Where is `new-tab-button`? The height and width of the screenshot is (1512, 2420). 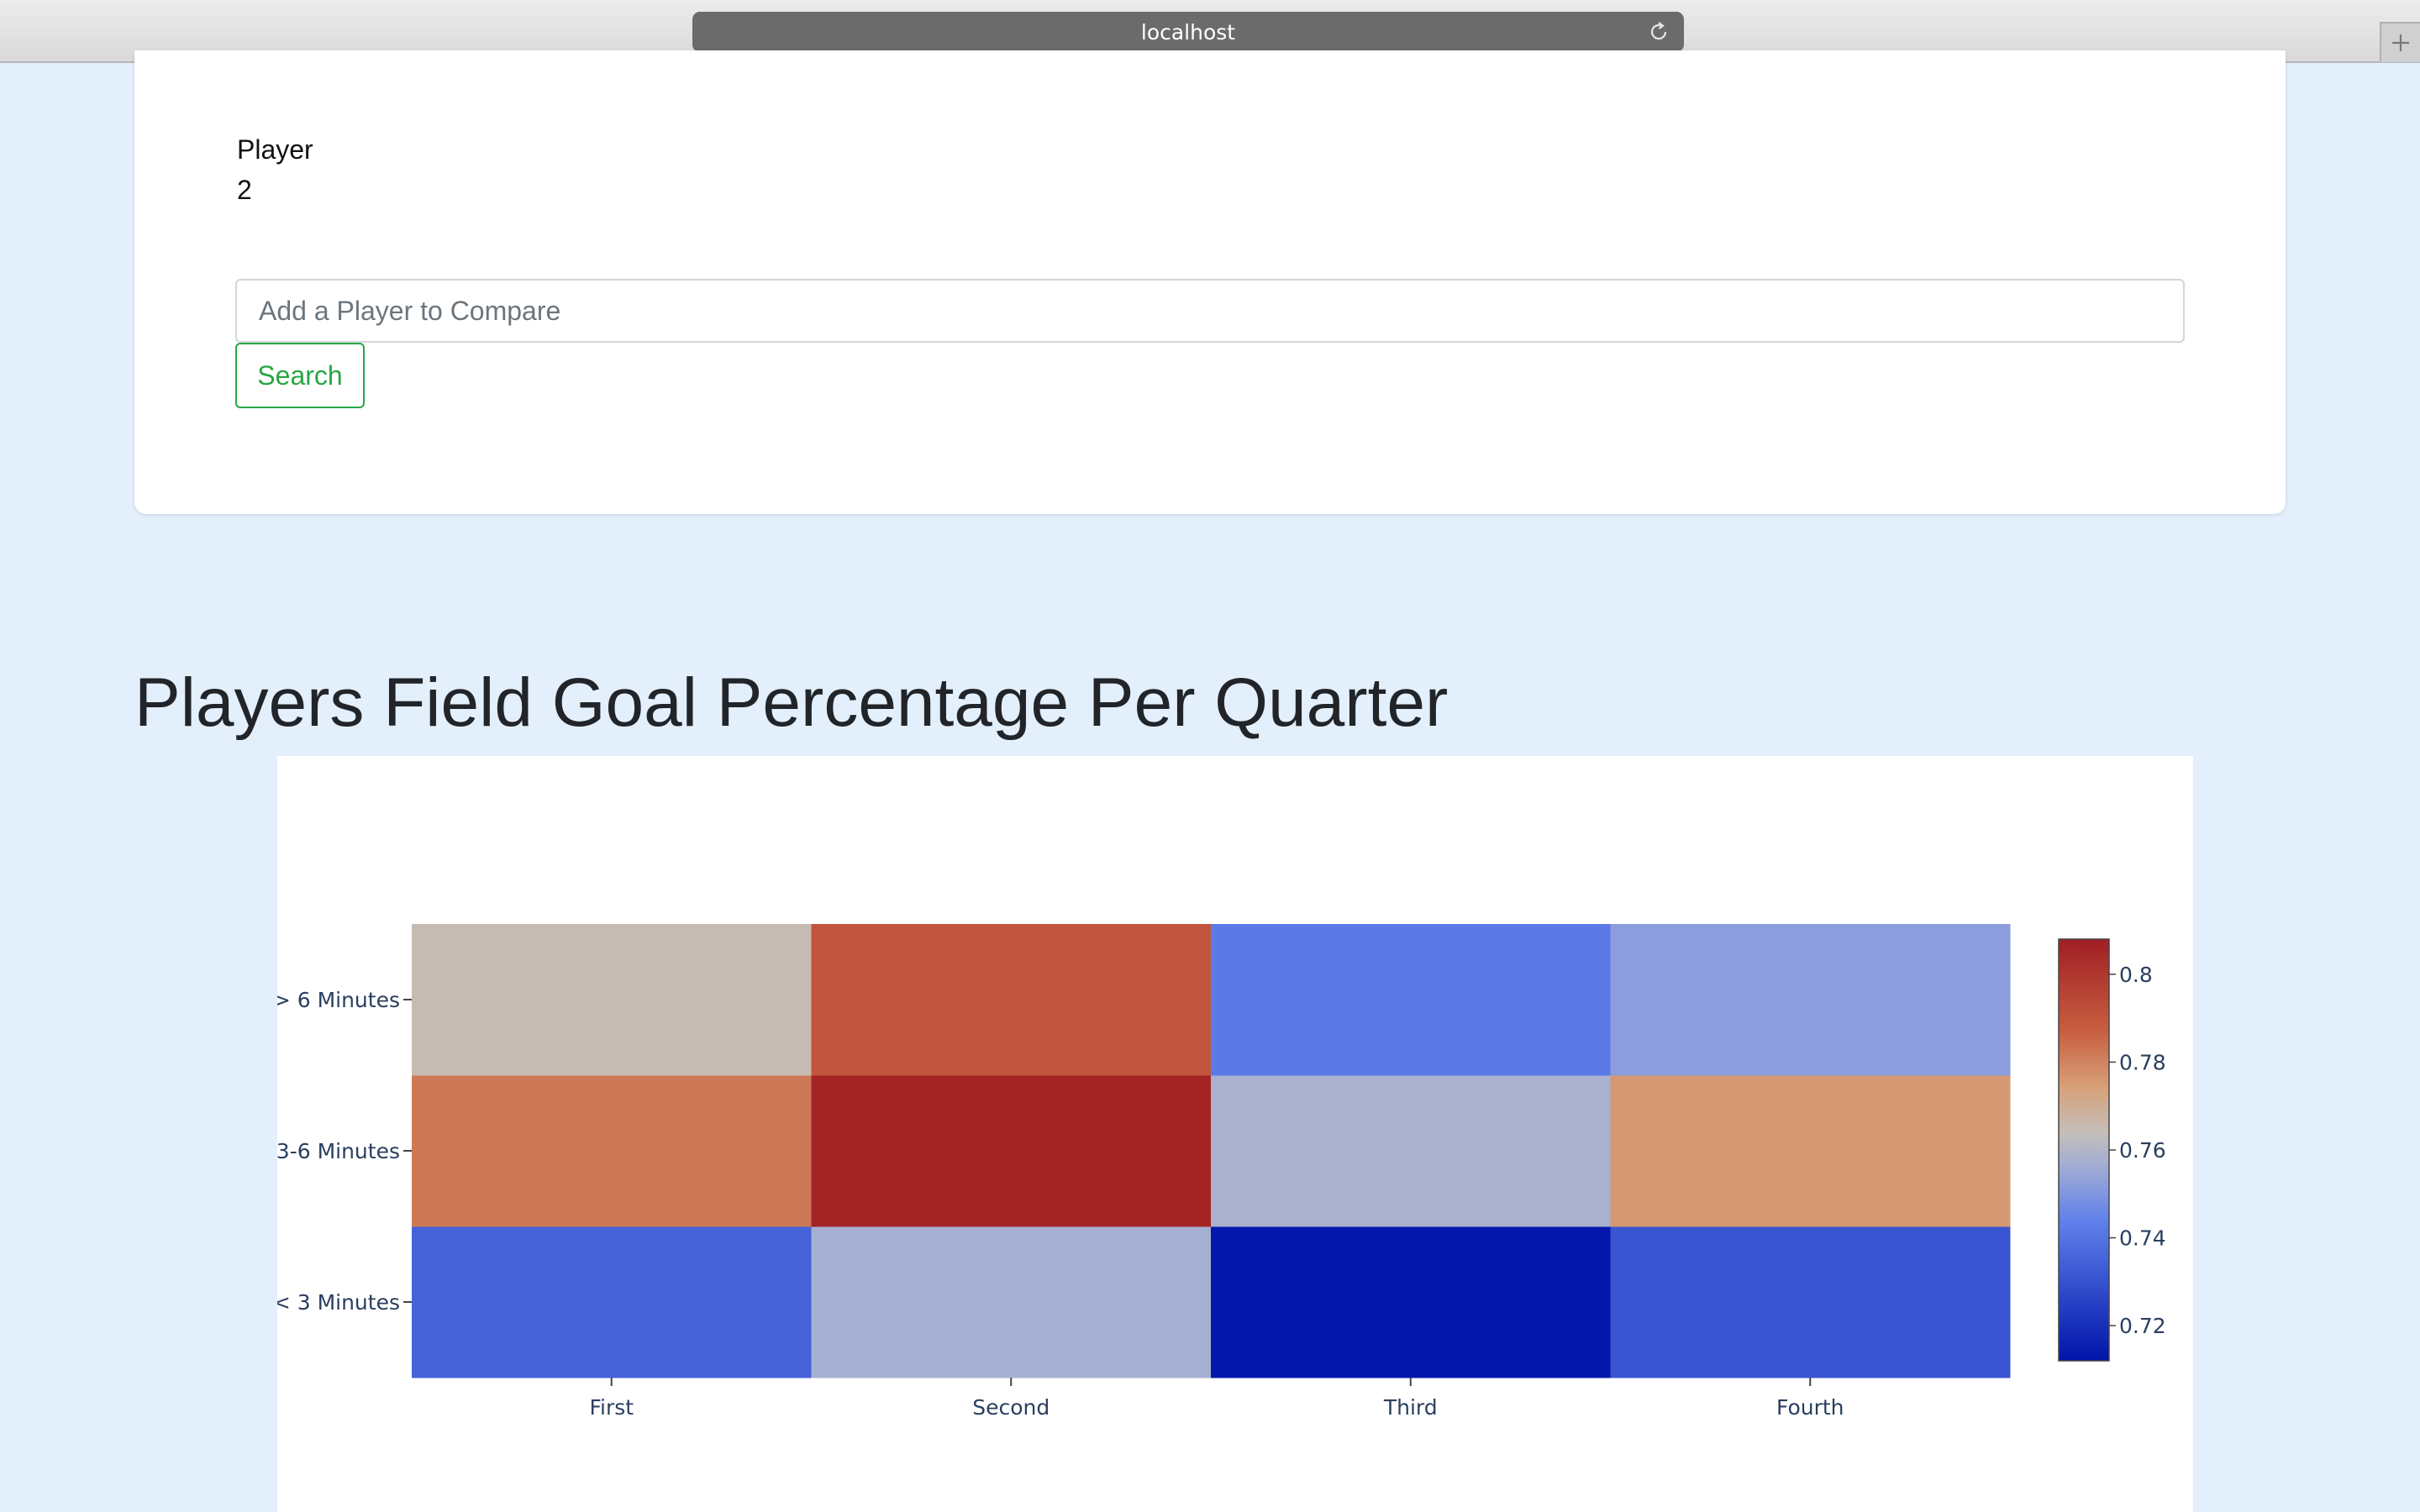 new-tab-button is located at coordinates (2400, 42).